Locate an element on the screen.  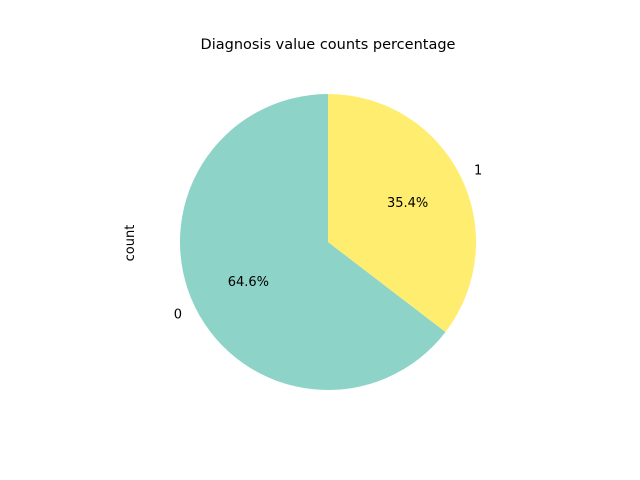
chart-title: Diagnosis value counts percentage is located at coordinates (328, 45).